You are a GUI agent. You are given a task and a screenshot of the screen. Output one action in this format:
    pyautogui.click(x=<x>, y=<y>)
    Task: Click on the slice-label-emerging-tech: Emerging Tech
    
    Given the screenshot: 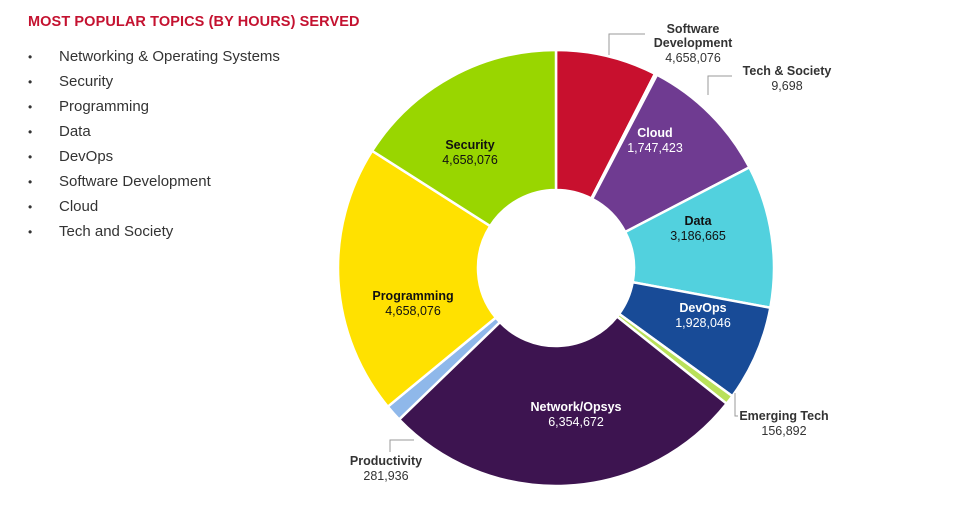 What is the action you would take?
    pyautogui.click(x=783, y=416)
    